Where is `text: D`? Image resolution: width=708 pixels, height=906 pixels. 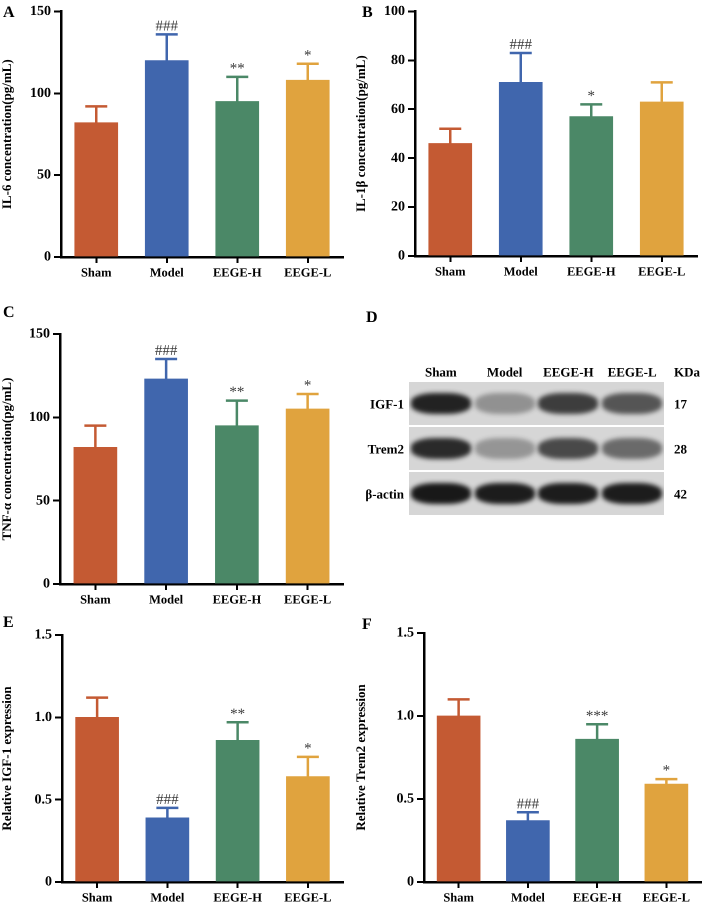 text: D is located at coordinates (372, 317).